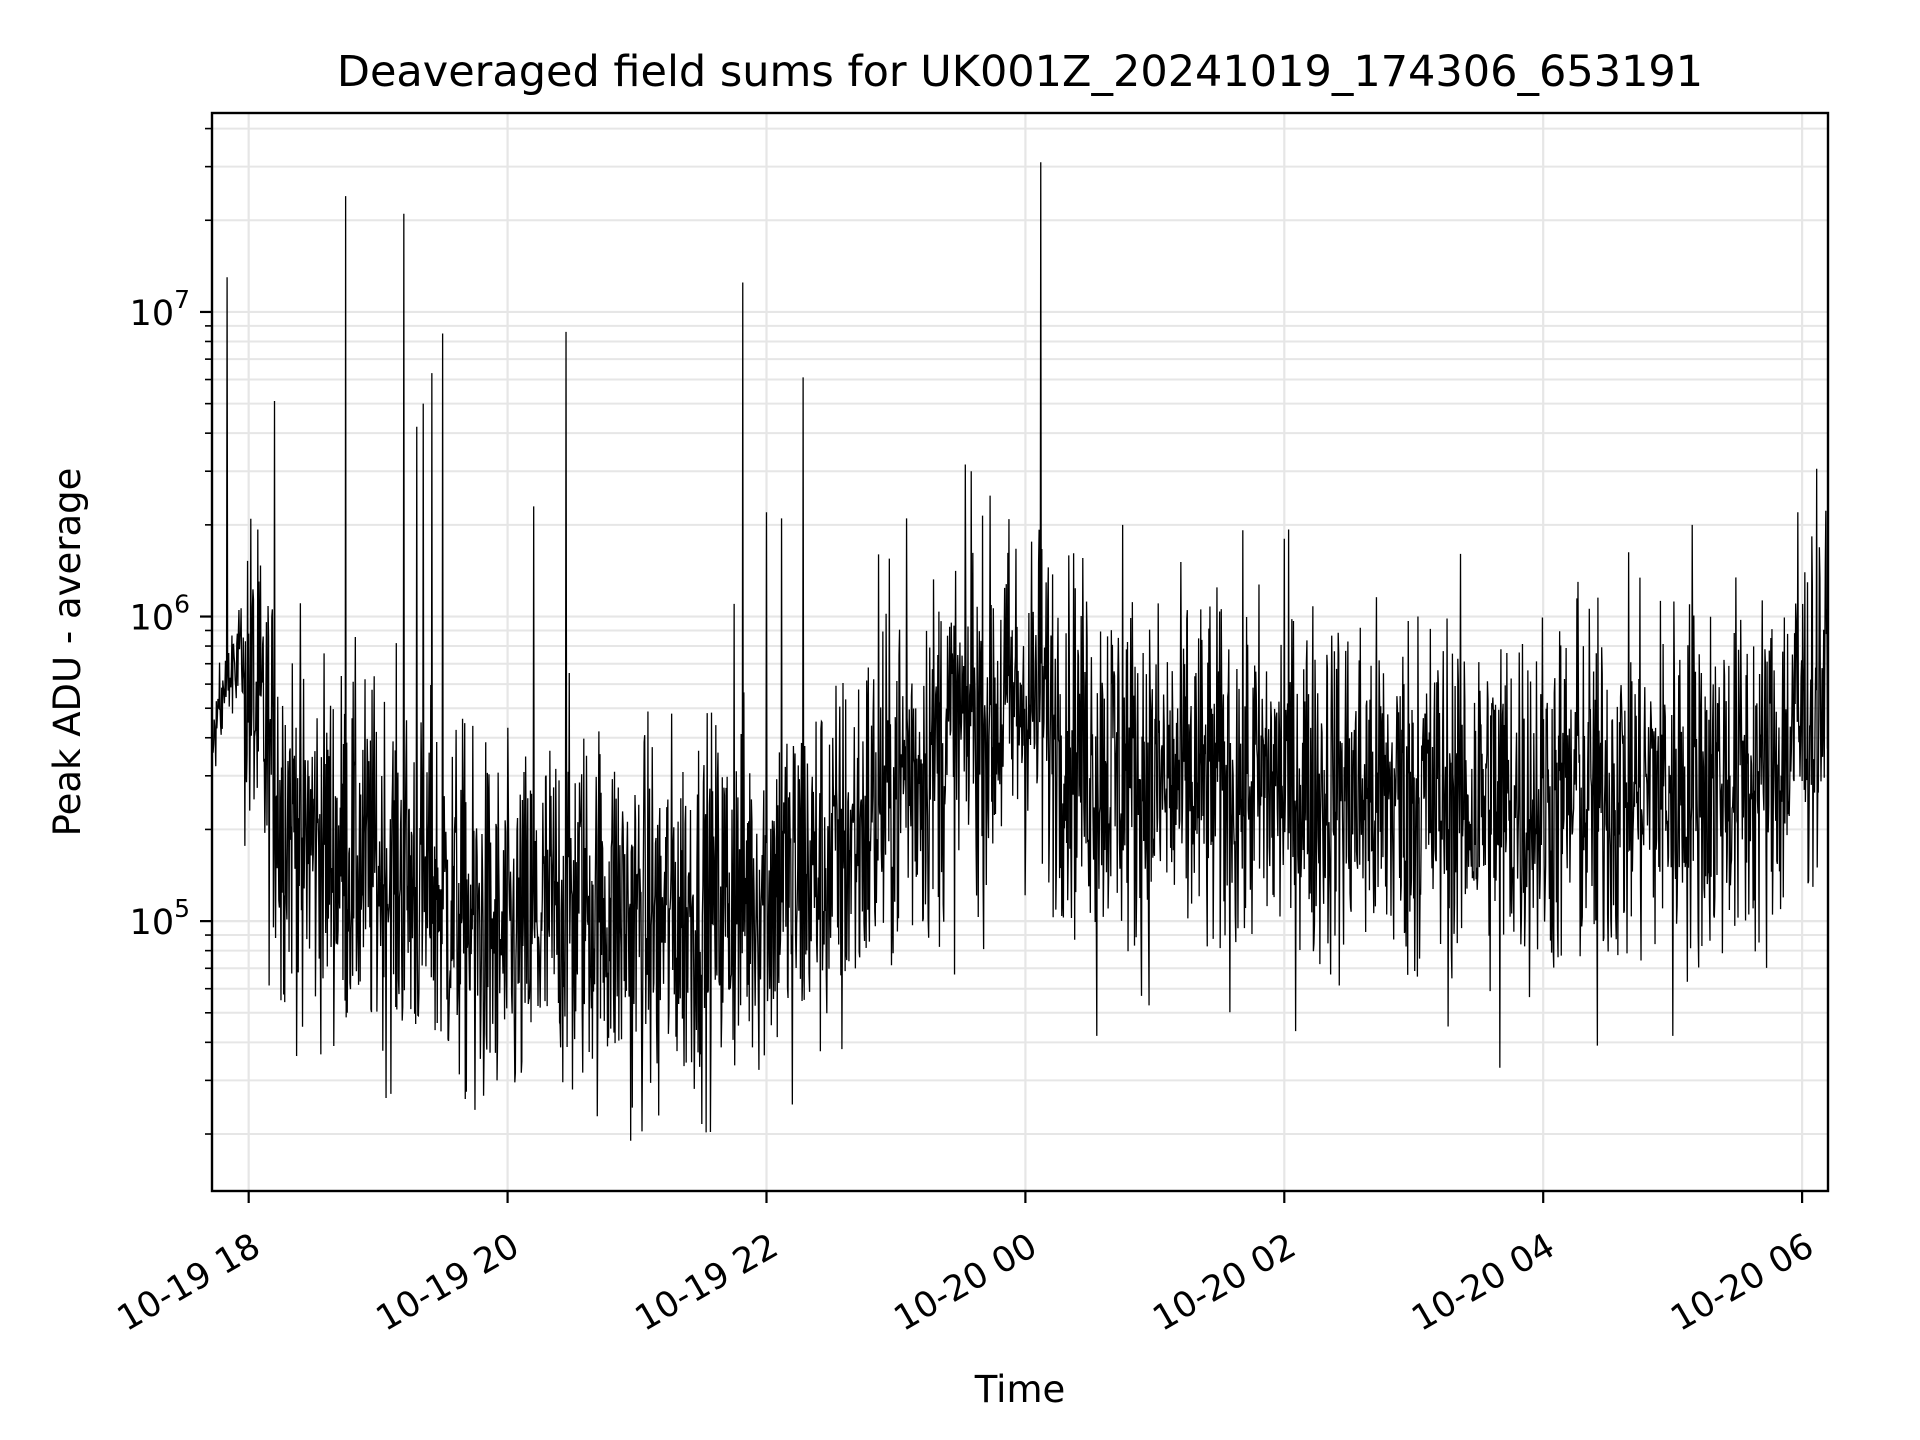 Image resolution: width=1920 pixels, height=1440 pixels. I want to click on y-tick-label: 10⁶, so click(160, 614).